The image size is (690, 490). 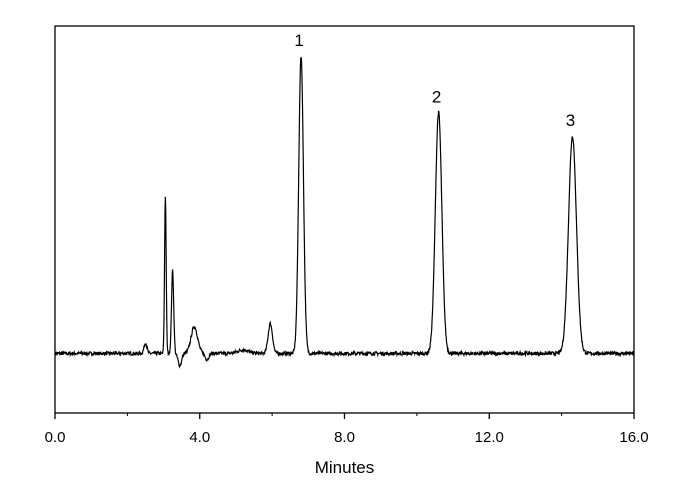 What do you see at coordinates (434, 80) in the screenshot?
I see `peak-labels: 1 2 3` at bounding box center [434, 80].